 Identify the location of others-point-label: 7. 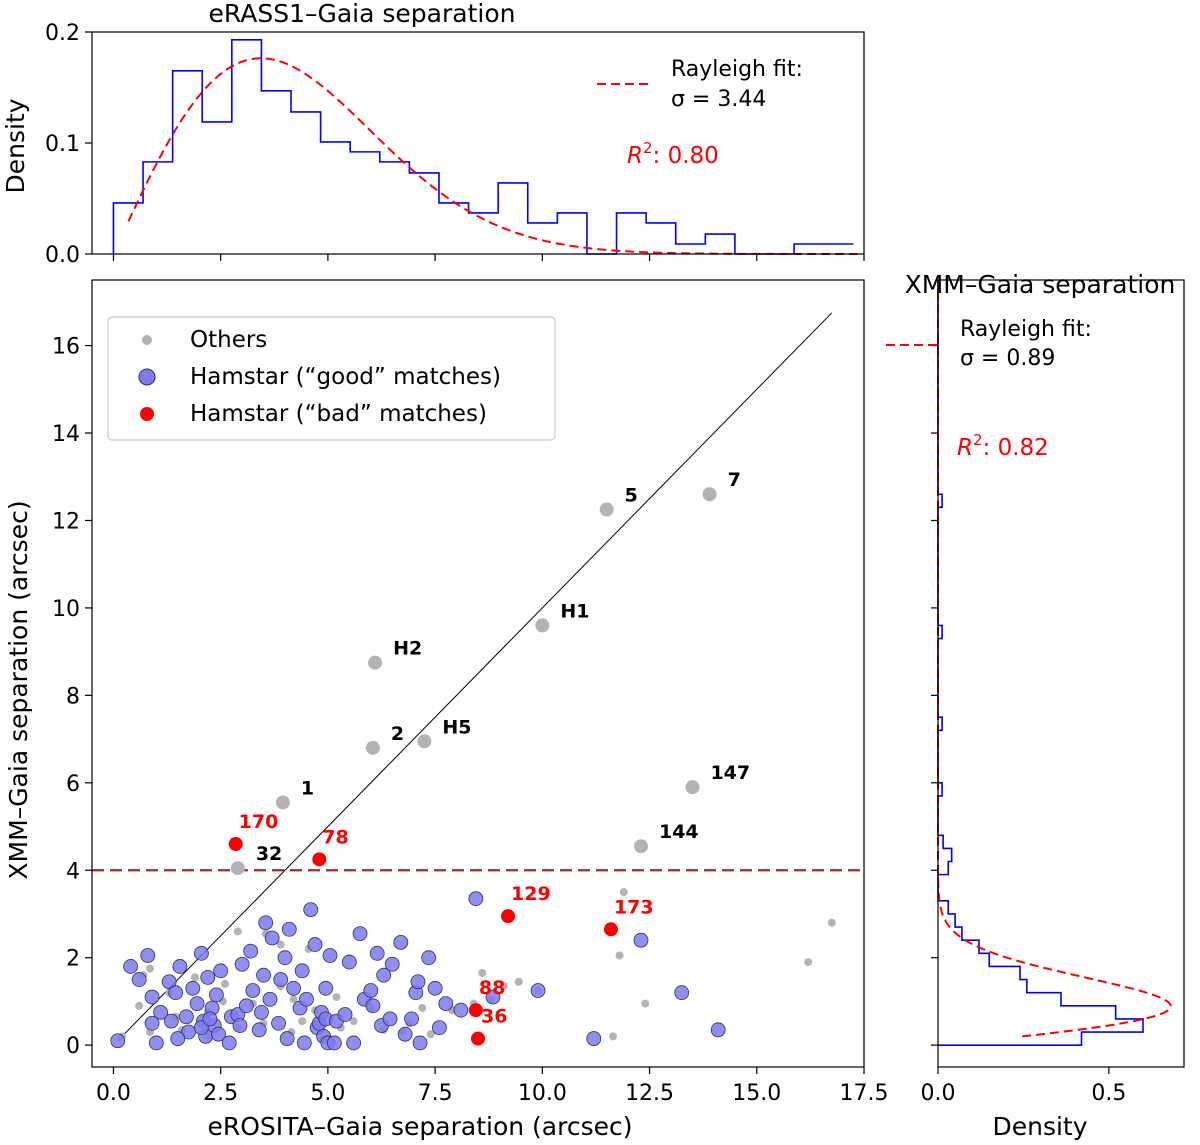
(734, 480).